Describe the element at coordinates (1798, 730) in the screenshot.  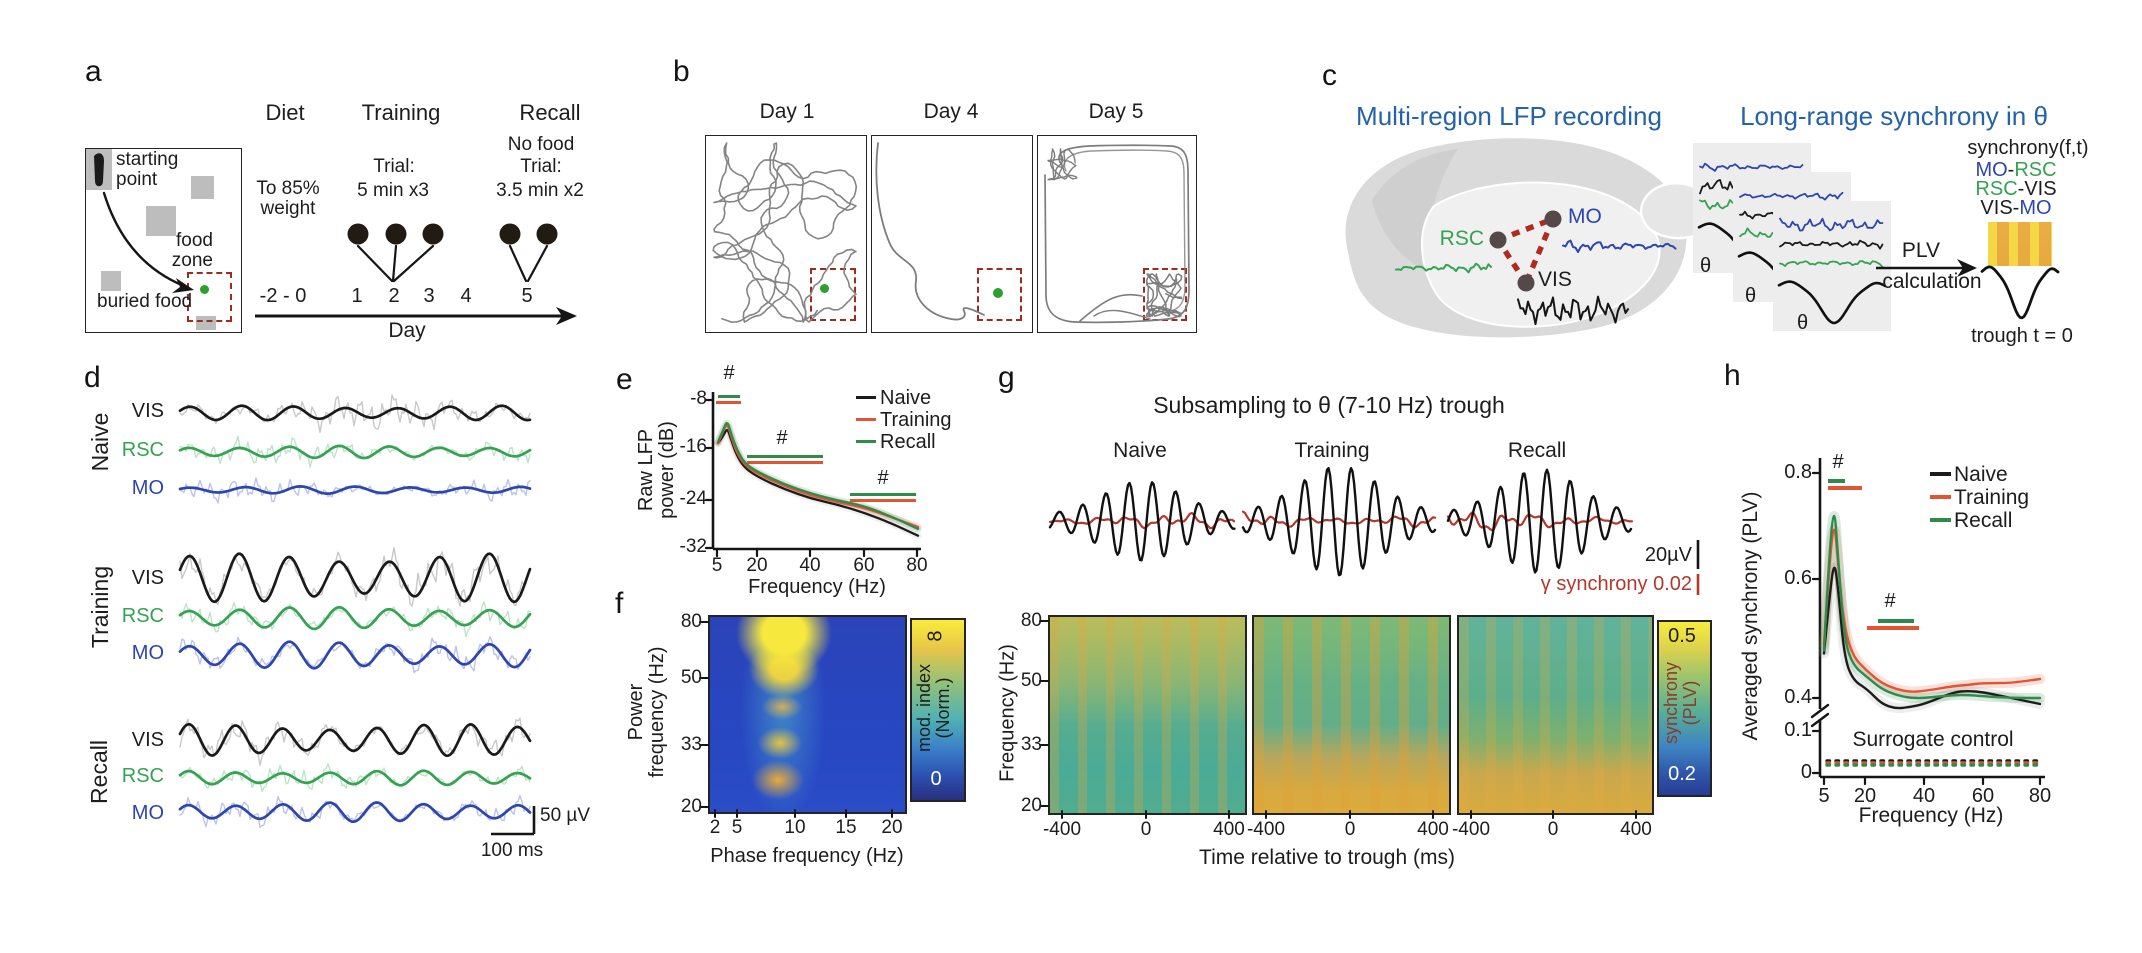
I see `h-ytick: 0.1` at that location.